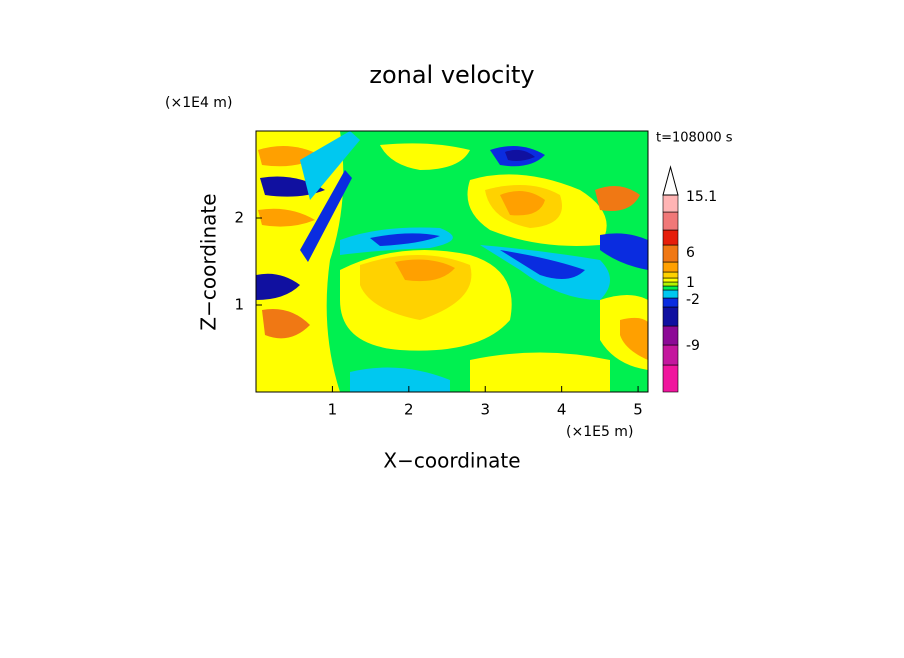 The image size is (904, 658). What do you see at coordinates (693, 300) in the screenshot?
I see `colorbar-tick-label: -2` at bounding box center [693, 300].